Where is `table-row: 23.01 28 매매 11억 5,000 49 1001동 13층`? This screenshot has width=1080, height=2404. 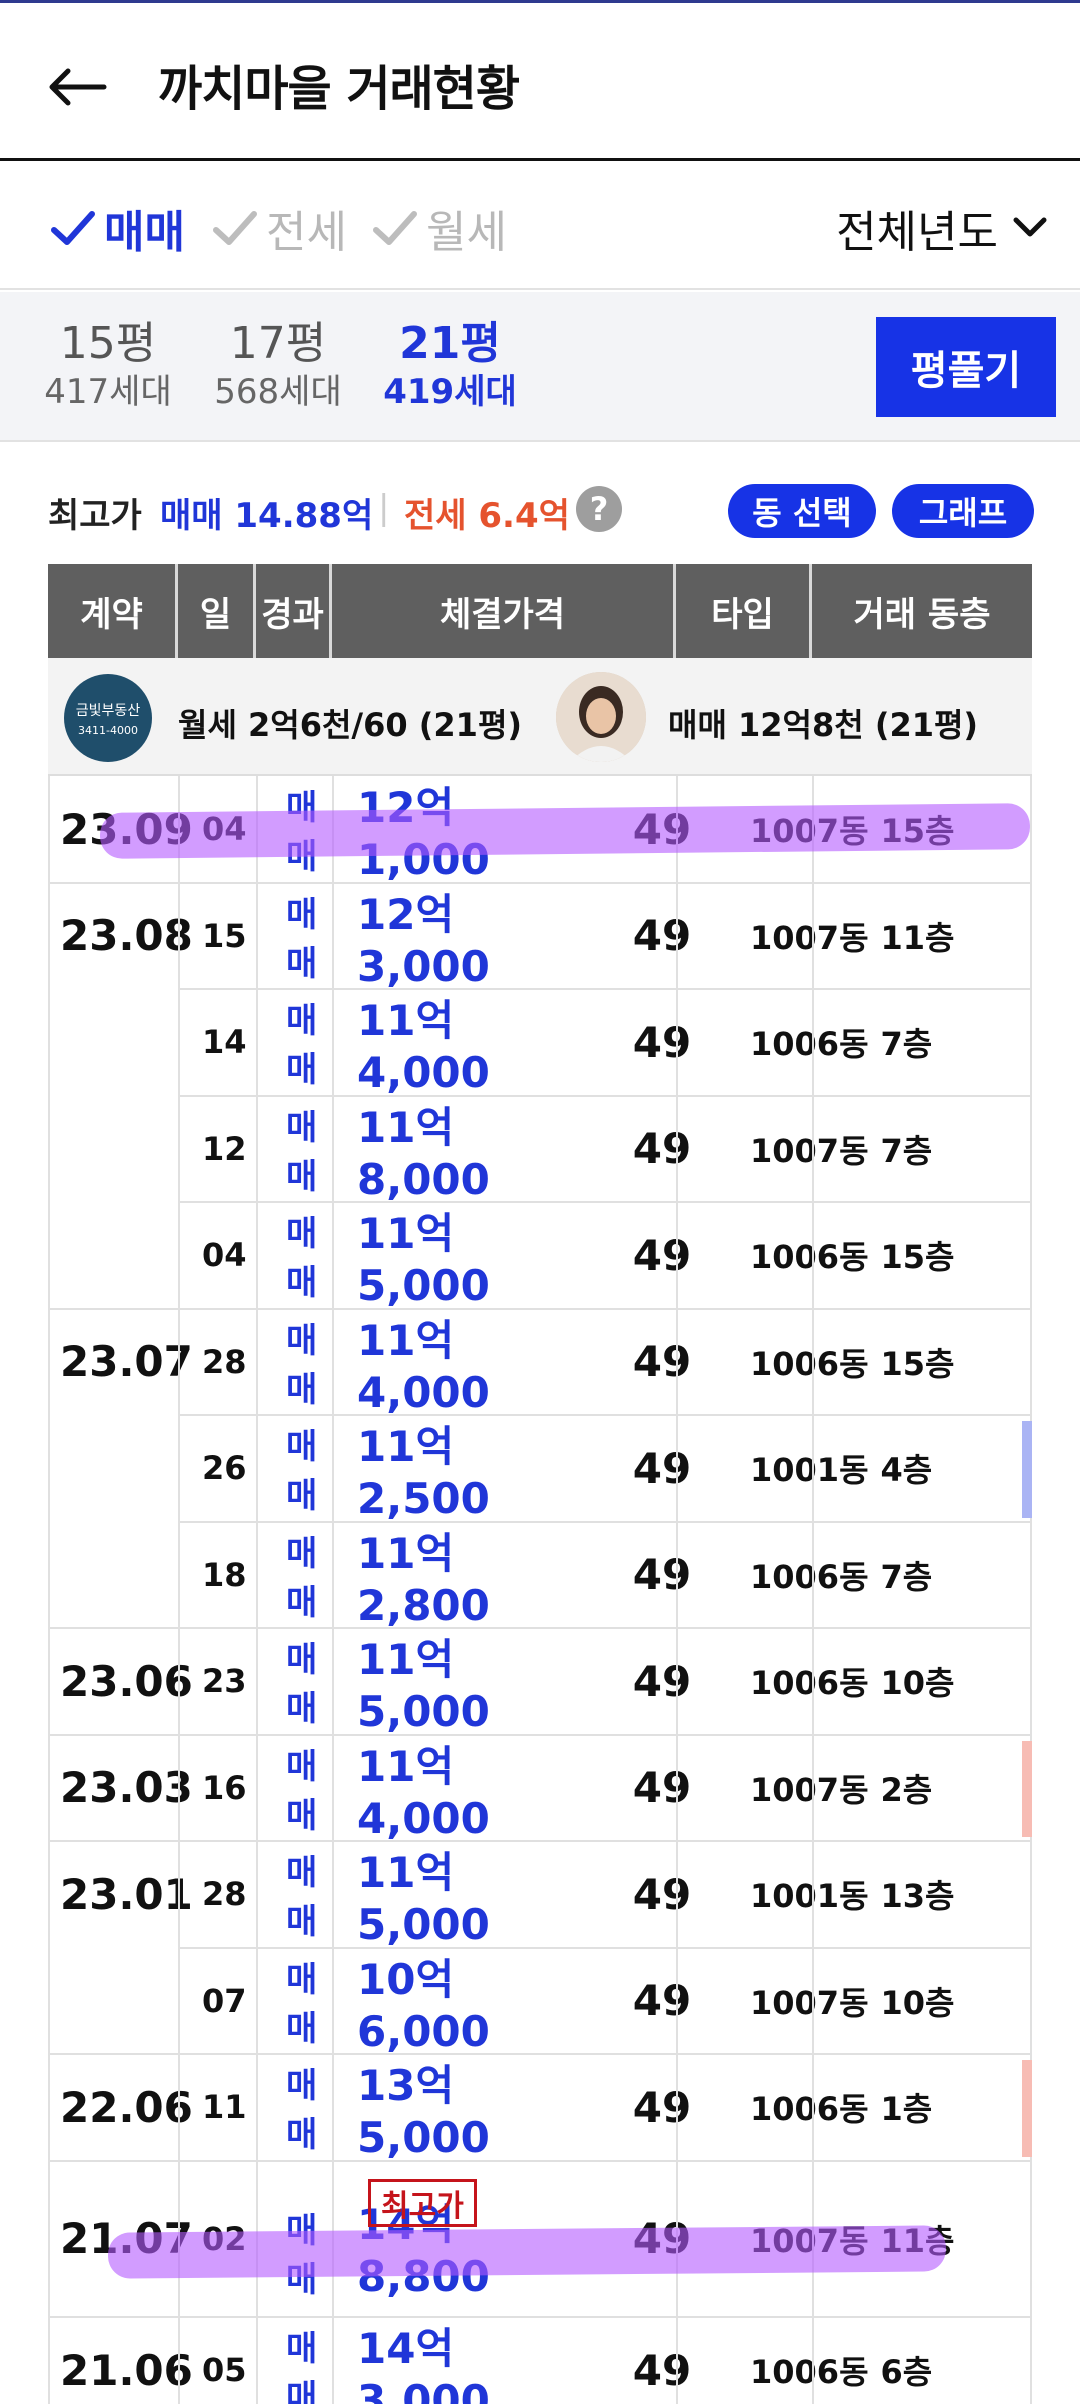
table-row: 23.01 28 매매 11억 5,000 49 1001동 13층 is located at coordinates (540, 1895).